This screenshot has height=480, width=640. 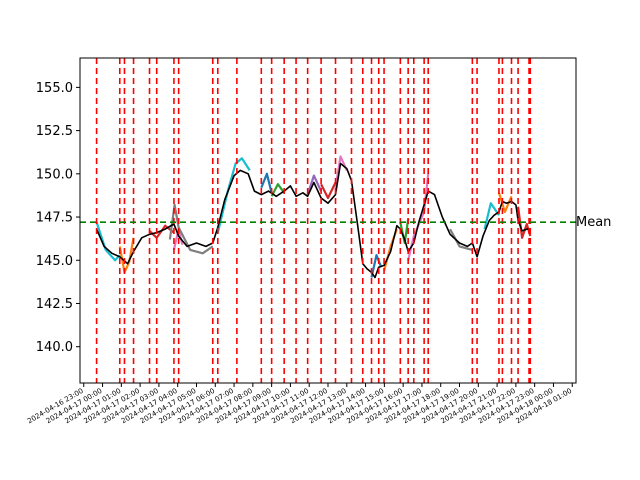 What do you see at coordinates (54, 174) in the screenshot?
I see `y-tick-label: 150.0` at bounding box center [54, 174].